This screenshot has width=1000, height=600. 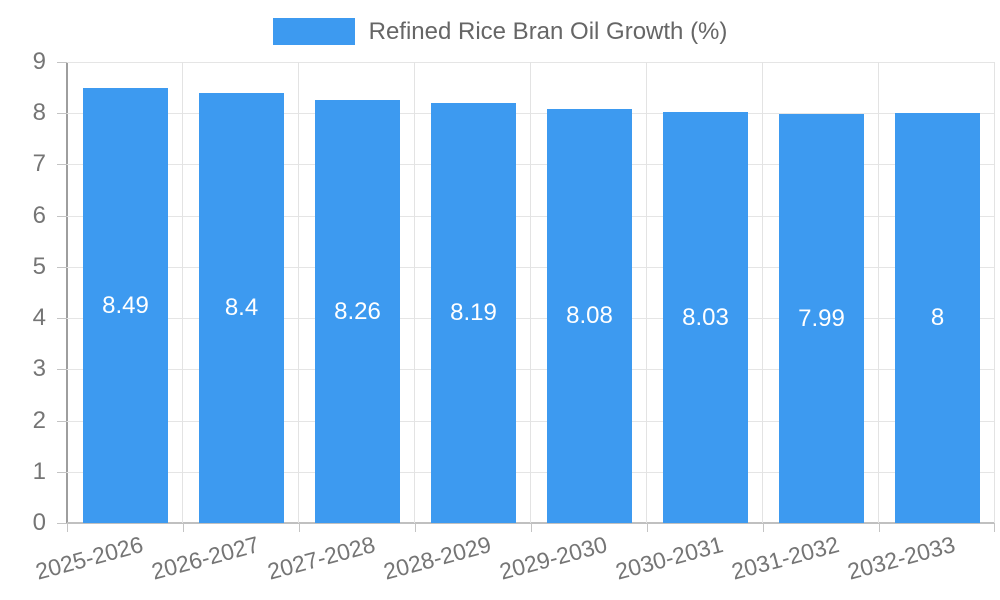 I want to click on legend: Refined Rice Bran Oil Growth (%), so click(x=500, y=31).